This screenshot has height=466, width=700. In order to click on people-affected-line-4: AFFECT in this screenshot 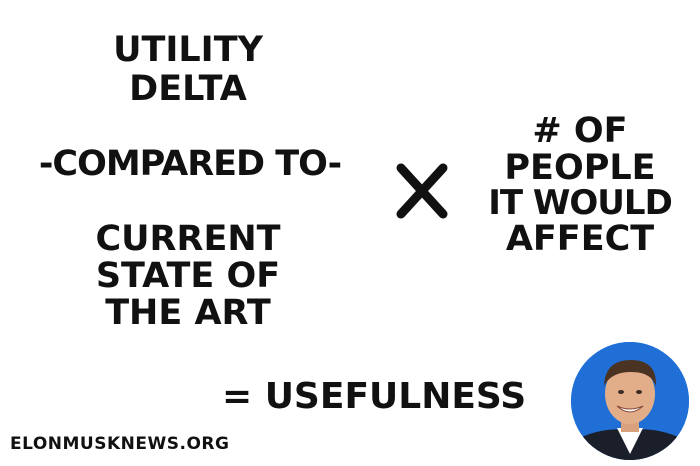, I will do `click(580, 239)`.